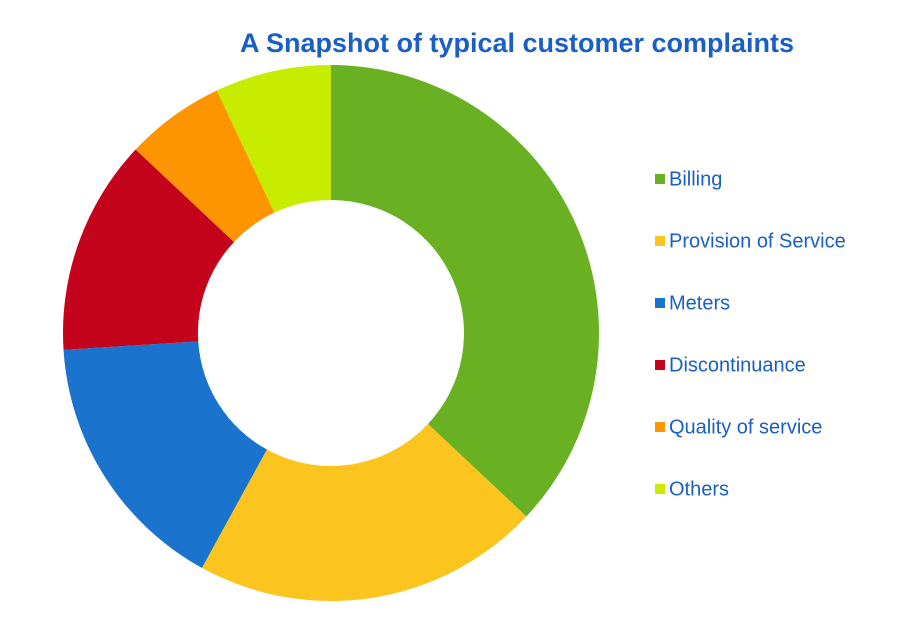 The height and width of the screenshot is (617, 900). Describe the element at coordinates (699, 303) in the screenshot. I see `legend-label: Meters` at that location.